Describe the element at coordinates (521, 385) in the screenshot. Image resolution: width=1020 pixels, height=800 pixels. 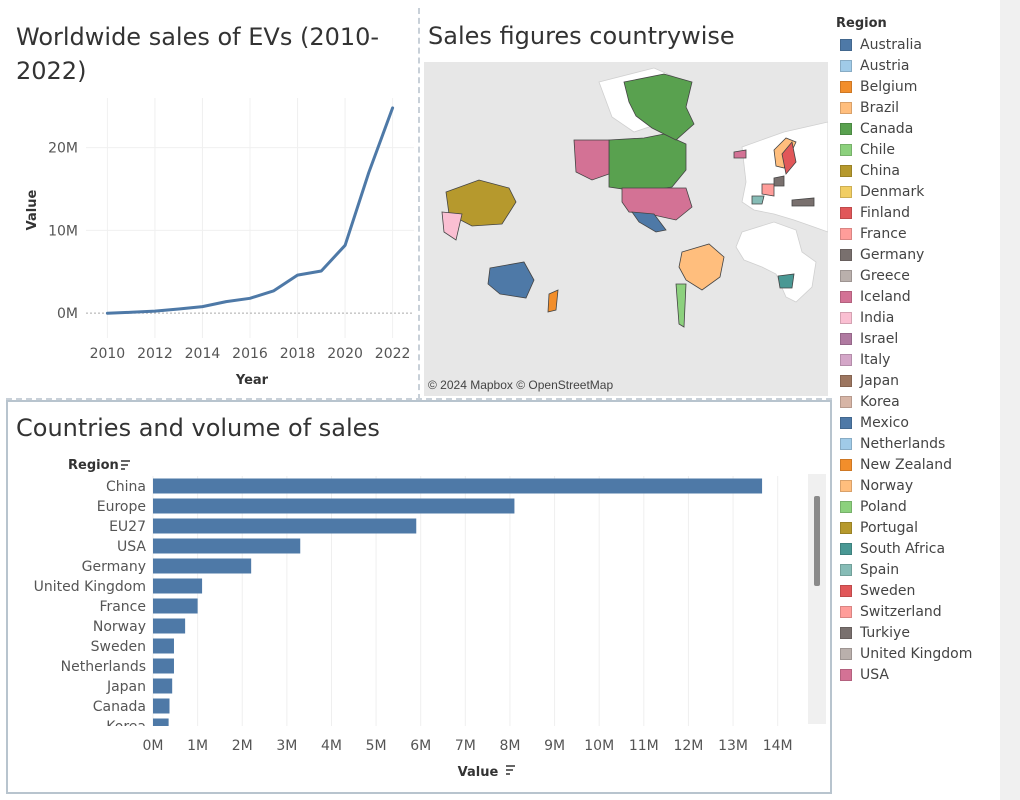
I see `map-attribution: © 2024 Mapbox © OpenStreetMap` at that location.